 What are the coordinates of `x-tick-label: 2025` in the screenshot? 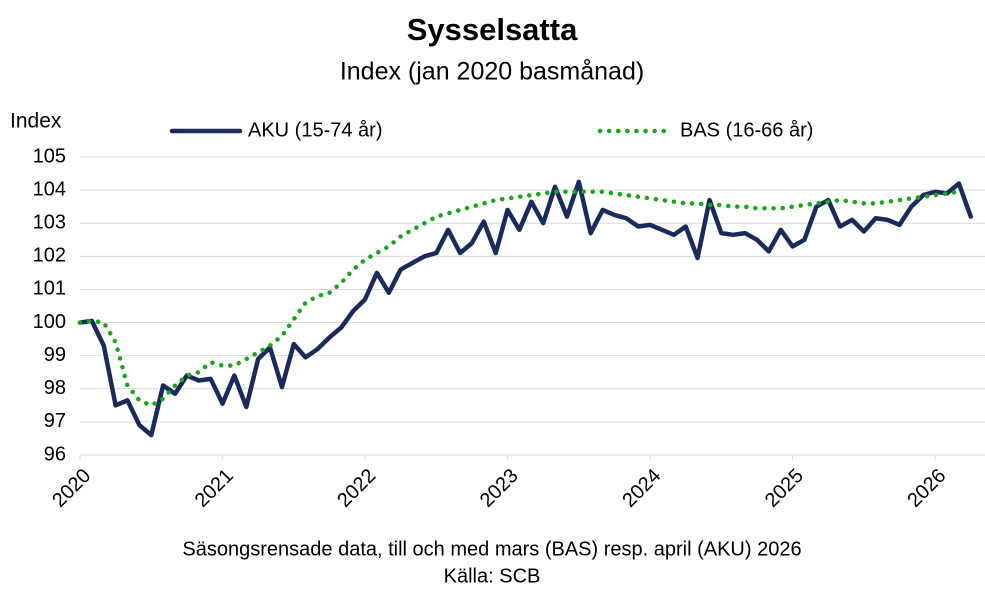 It's located at (784, 488).